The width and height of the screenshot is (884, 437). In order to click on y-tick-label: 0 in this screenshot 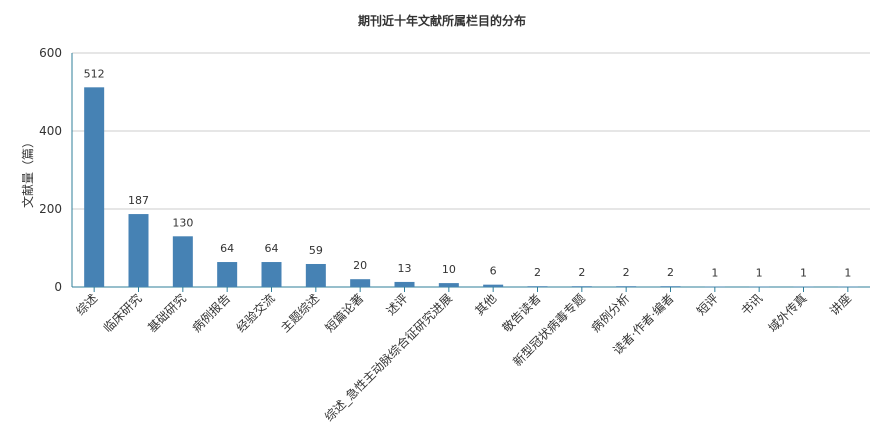, I will do `click(58, 287)`.